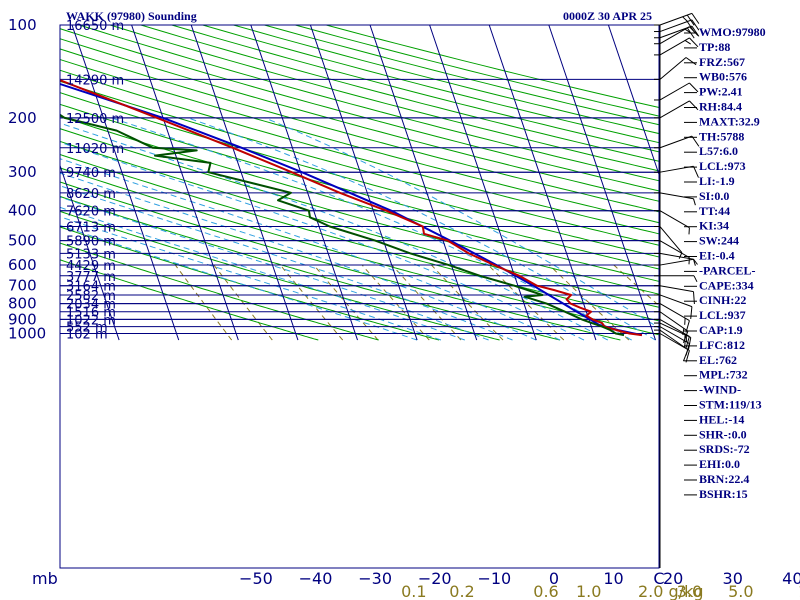 This screenshot has height=600, width=800. I want to click on wind-barb-column, so click(677, 290).